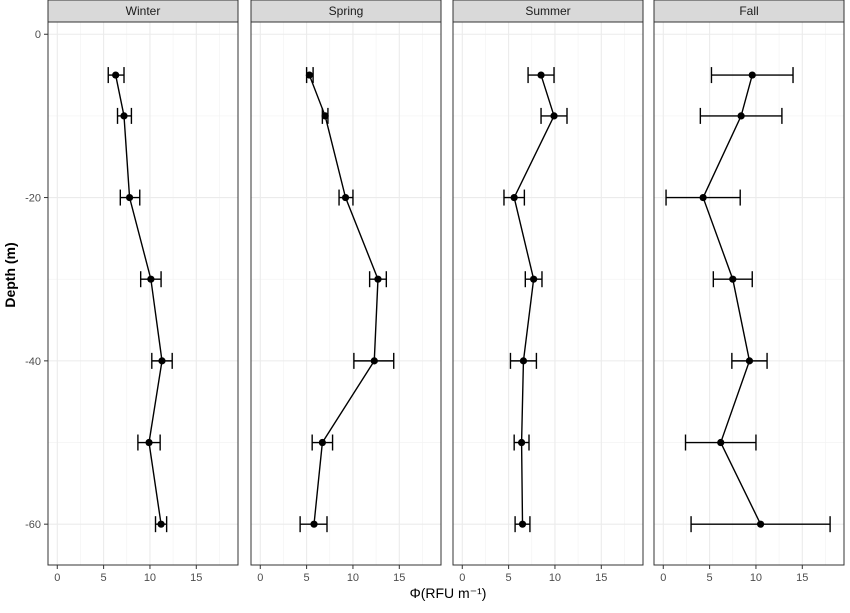 Image resolution: width=850 pixels, height=613 pixels. What do you see at coordinates (36, 280) in the screenshot?
I see `y-axis: 0 -20 -40 -60` at bounding box center [36, 280].